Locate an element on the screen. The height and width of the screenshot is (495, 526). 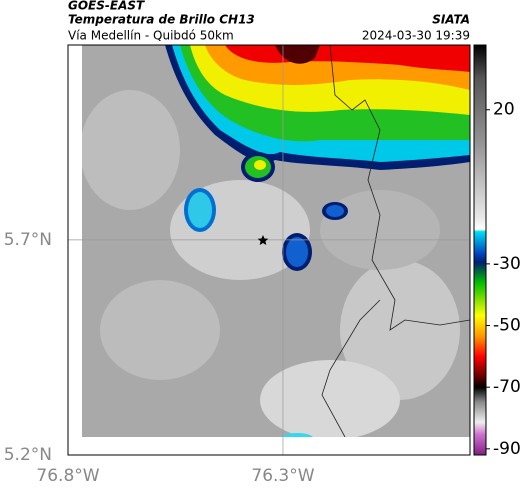
colorbar-tick-label: -50 is located at coordinates (507, 326).